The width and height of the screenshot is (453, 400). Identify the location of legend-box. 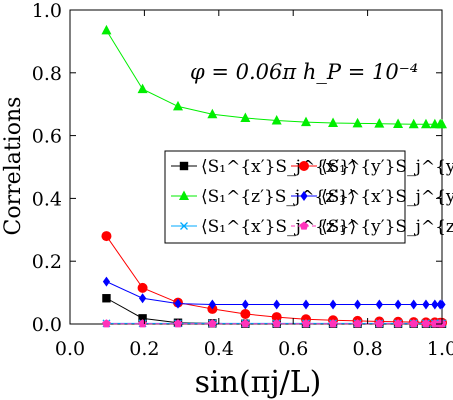
(285, 197).